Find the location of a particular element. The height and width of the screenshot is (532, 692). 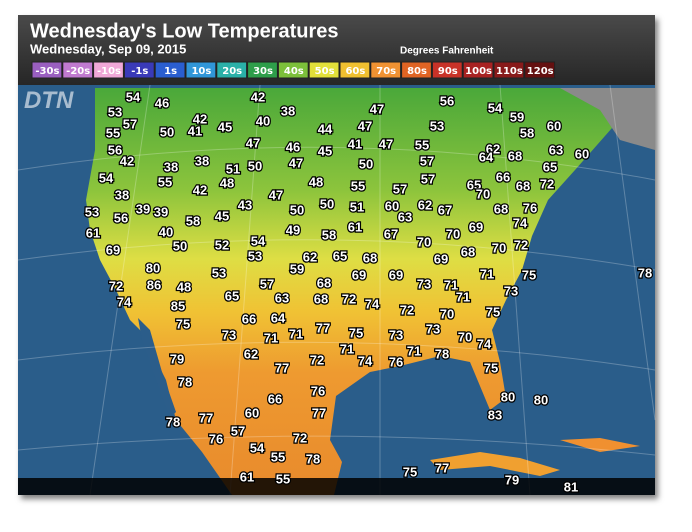

temperature: 43 is located at coordinates (245, 204).